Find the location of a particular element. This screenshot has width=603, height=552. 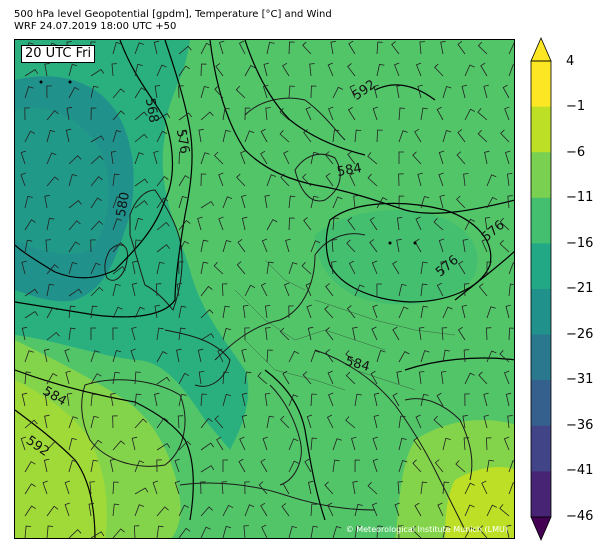

colorbar-tick: 4 is located at coordinates (570, 61).